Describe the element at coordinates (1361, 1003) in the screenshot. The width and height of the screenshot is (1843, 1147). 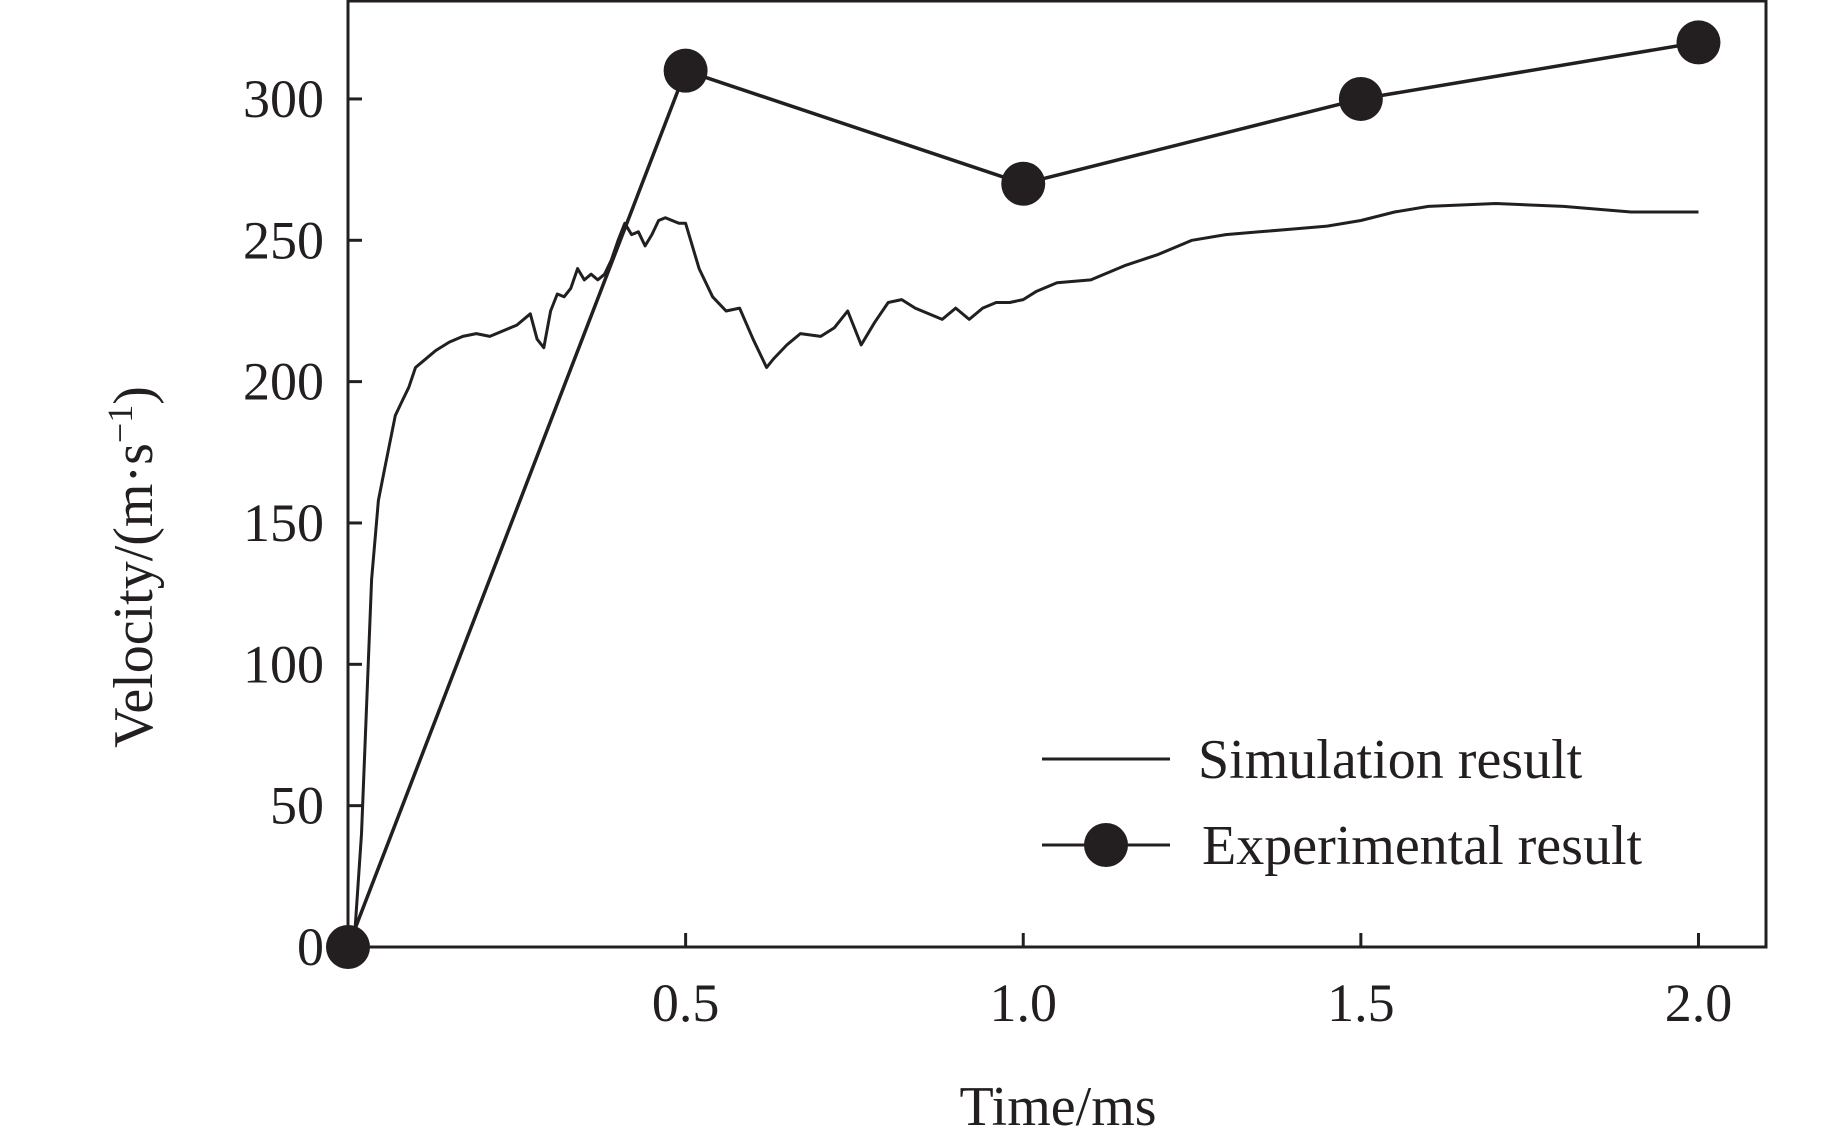
I see `x-tick-label: 1.5` at that location.